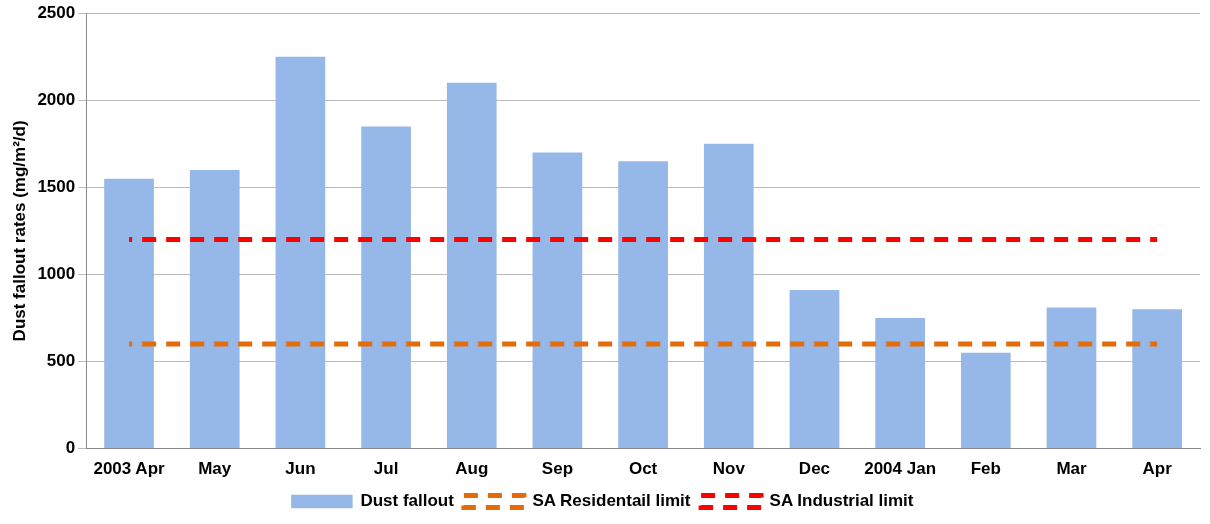  I want to click on y-tick-label: 500, so click(61, 361).